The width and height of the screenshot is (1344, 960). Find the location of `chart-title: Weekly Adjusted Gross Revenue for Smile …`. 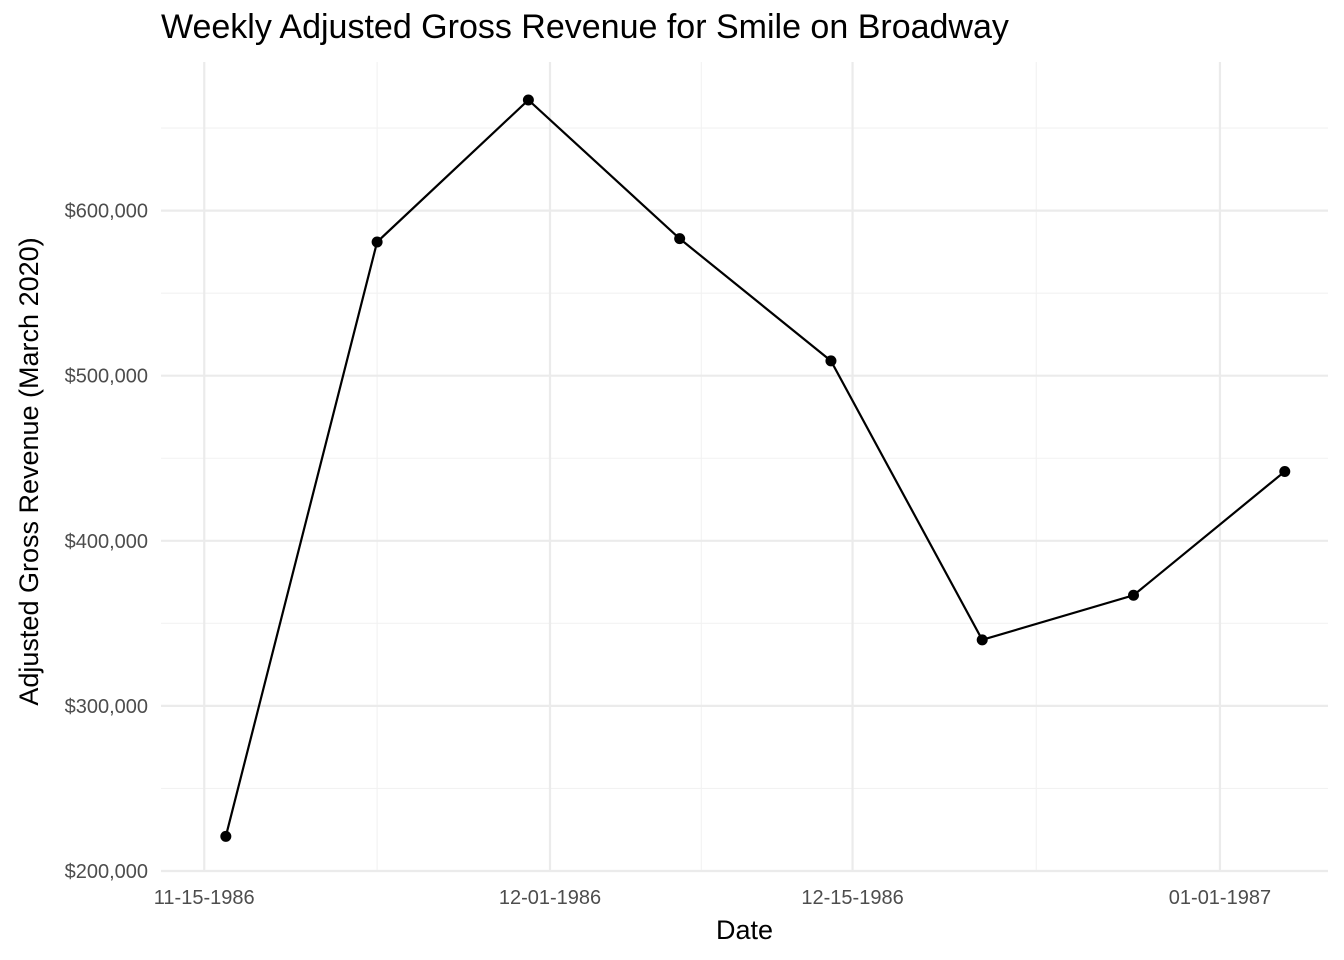

chart-title: Weekly Adjusted Gross Revenue for Smile … is located at coordinates (585, 27).